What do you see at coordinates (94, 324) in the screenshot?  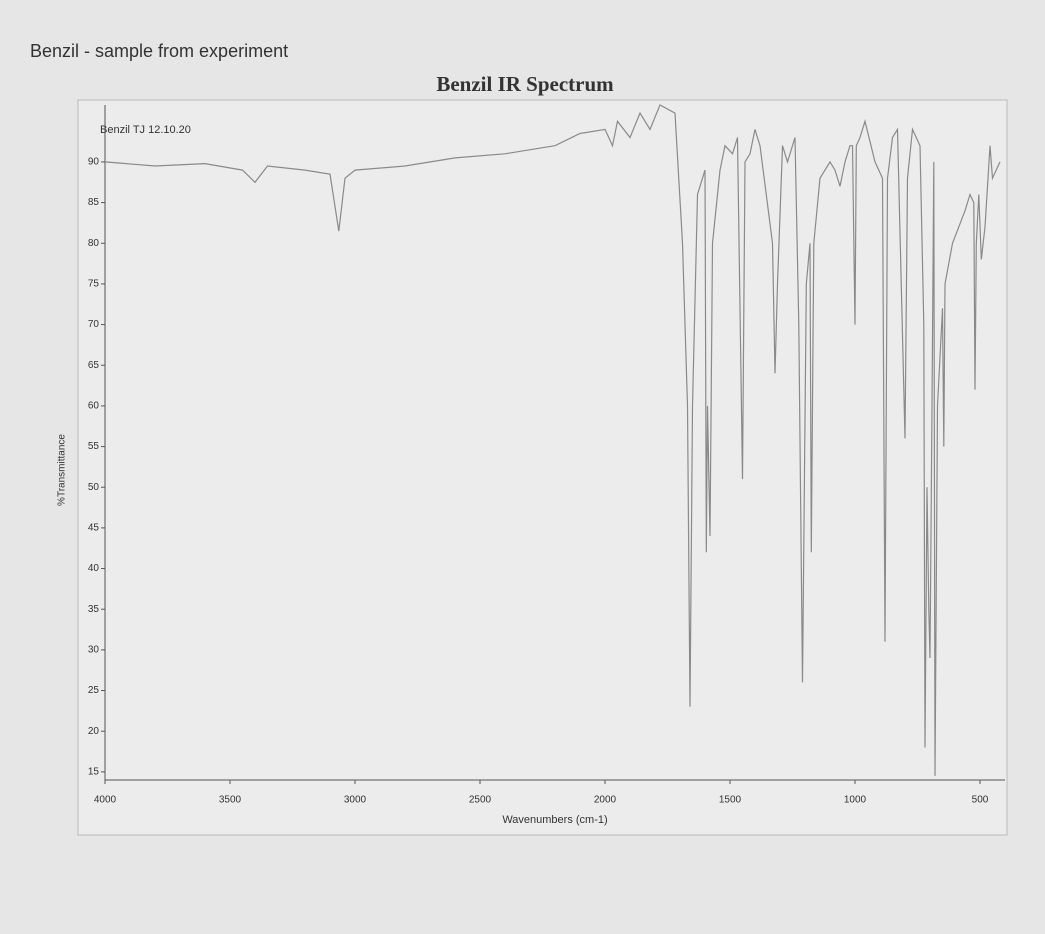 I see `y-tick-label: 70` at bounding box center [94, 324].